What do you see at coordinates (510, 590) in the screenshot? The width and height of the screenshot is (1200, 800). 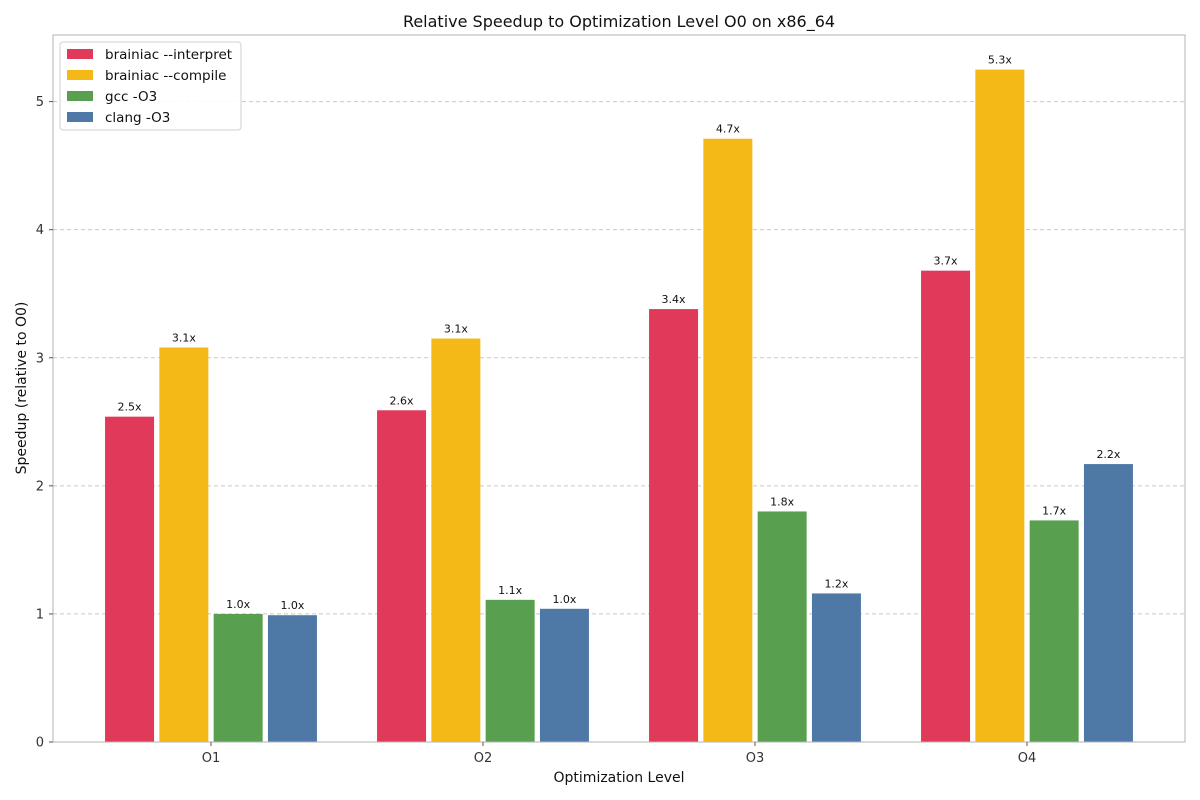 I see `bar-value-label: 1.1x` at bounding box center [510, 590].